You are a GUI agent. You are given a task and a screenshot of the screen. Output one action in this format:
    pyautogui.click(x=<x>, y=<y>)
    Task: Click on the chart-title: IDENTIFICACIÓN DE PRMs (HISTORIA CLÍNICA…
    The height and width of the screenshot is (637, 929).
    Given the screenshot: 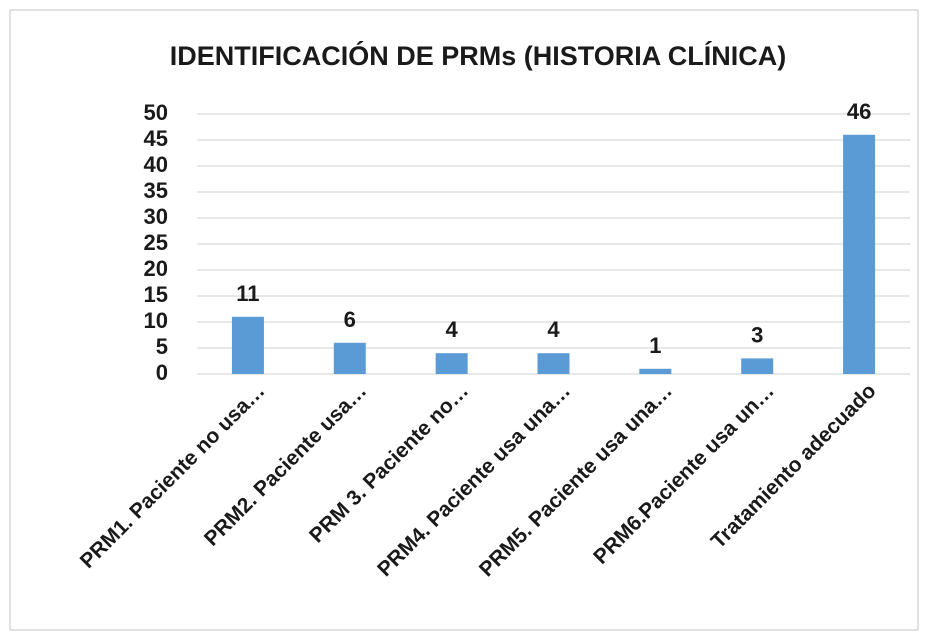 What is the action you would take?
    pyautogui.click(x=478, y=55)
    